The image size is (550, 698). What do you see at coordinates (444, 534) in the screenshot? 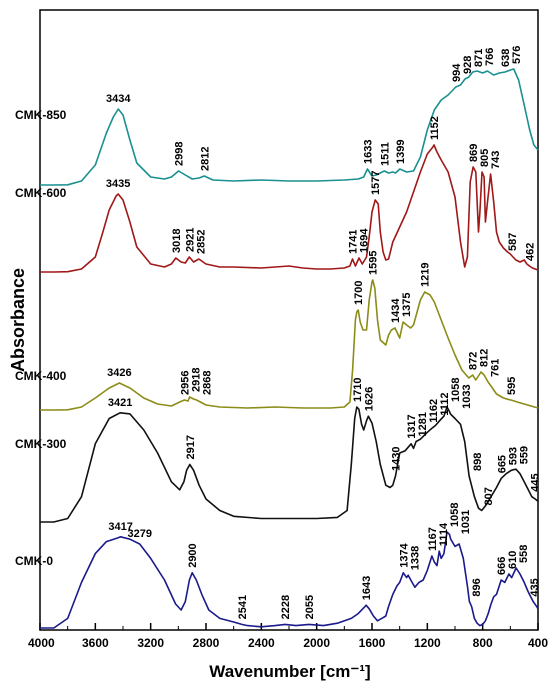
I see `peak-label: 1114` at bounding box center [444, 534].